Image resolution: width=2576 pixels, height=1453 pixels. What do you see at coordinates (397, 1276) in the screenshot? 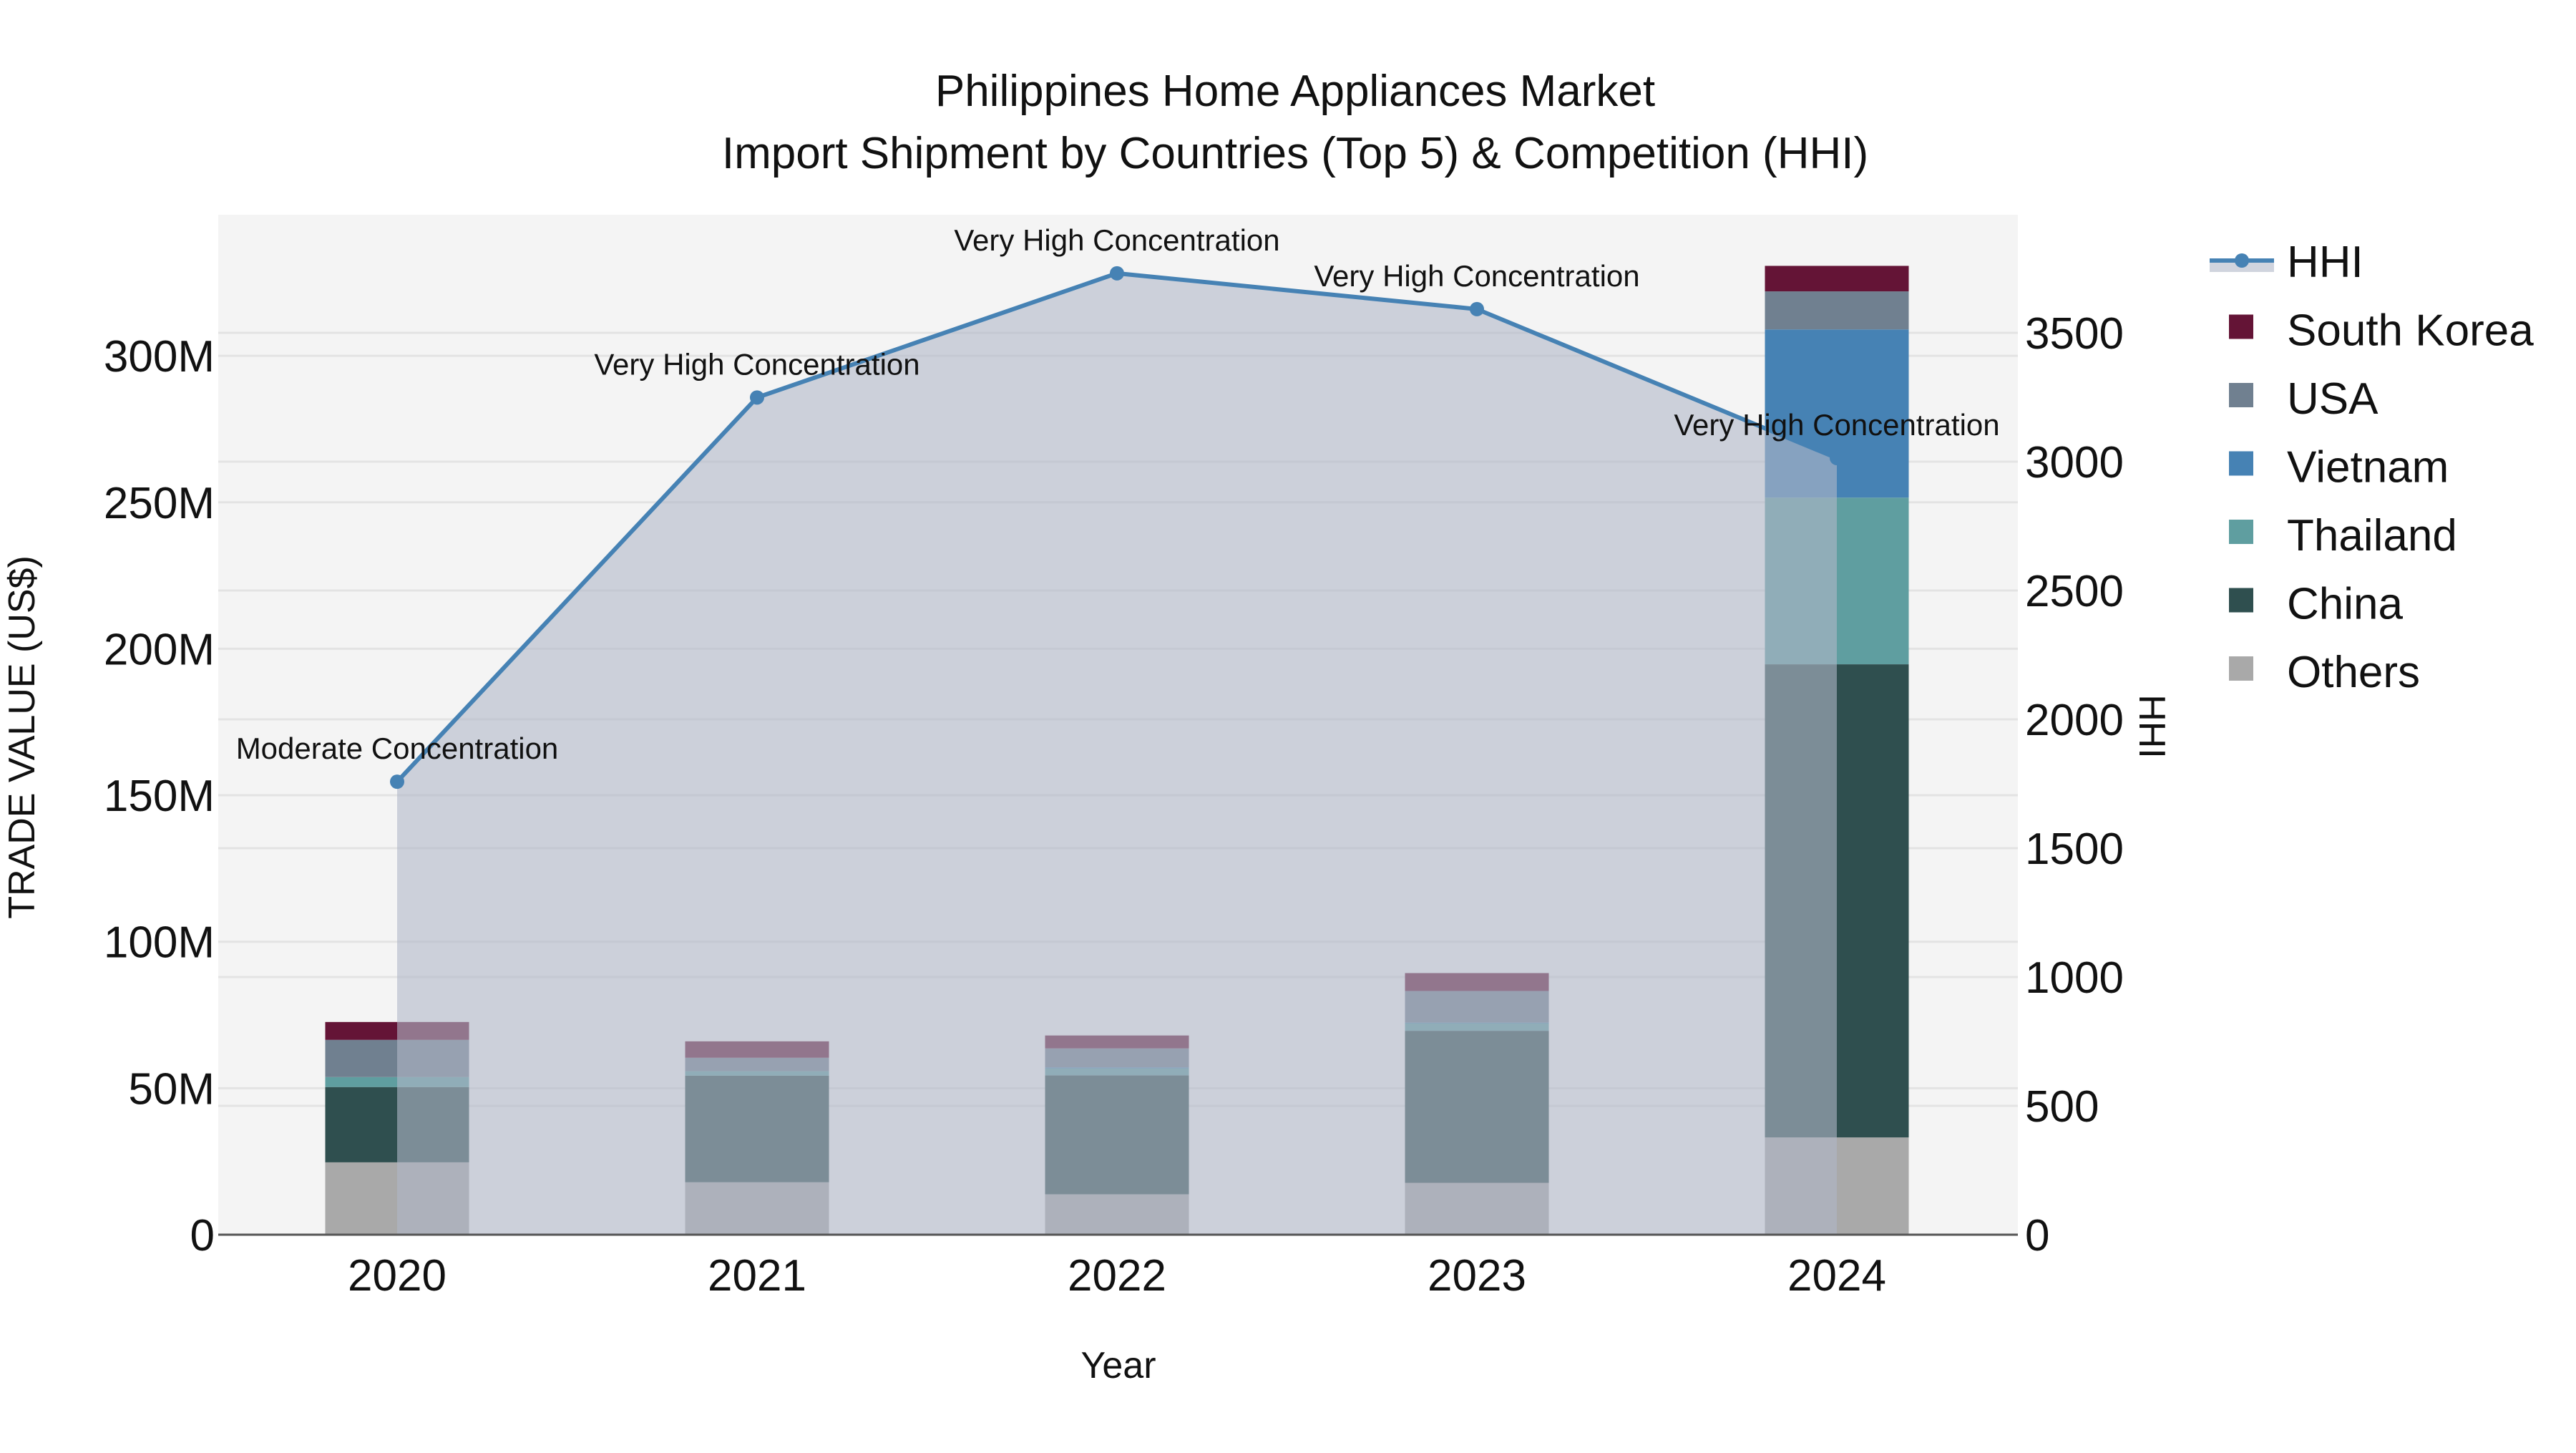
I see `x-tick-label: 2020` at bounding box center [397, 1276].